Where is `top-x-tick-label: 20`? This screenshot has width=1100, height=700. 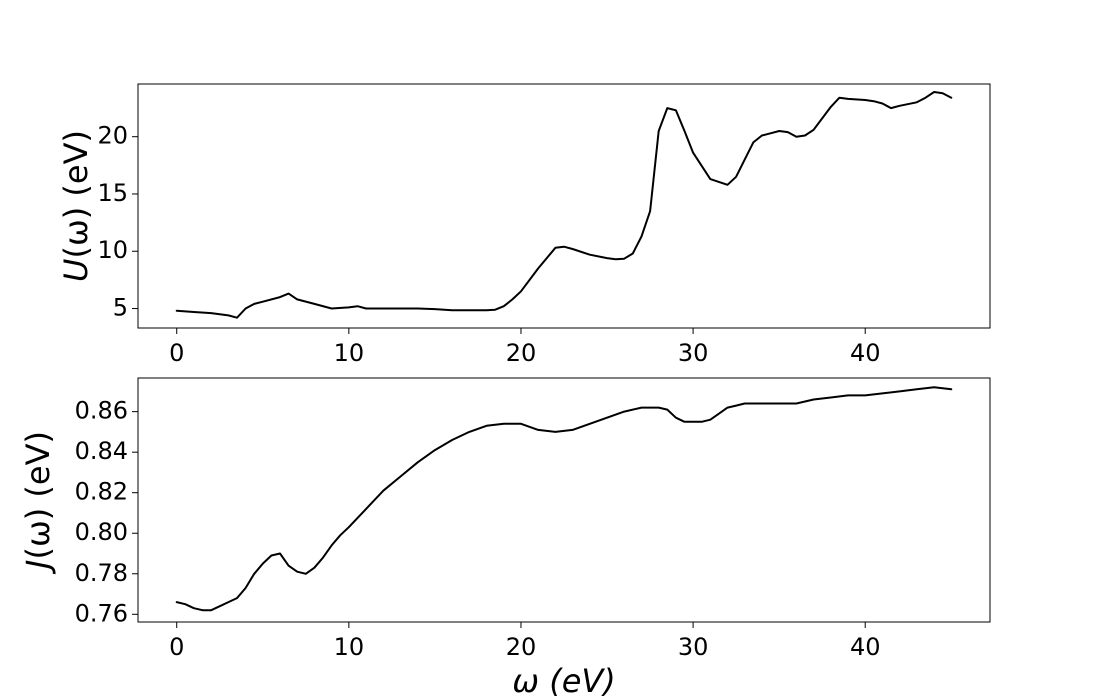
top-x-tick-label: 20 is located at coordinates (521, 353).